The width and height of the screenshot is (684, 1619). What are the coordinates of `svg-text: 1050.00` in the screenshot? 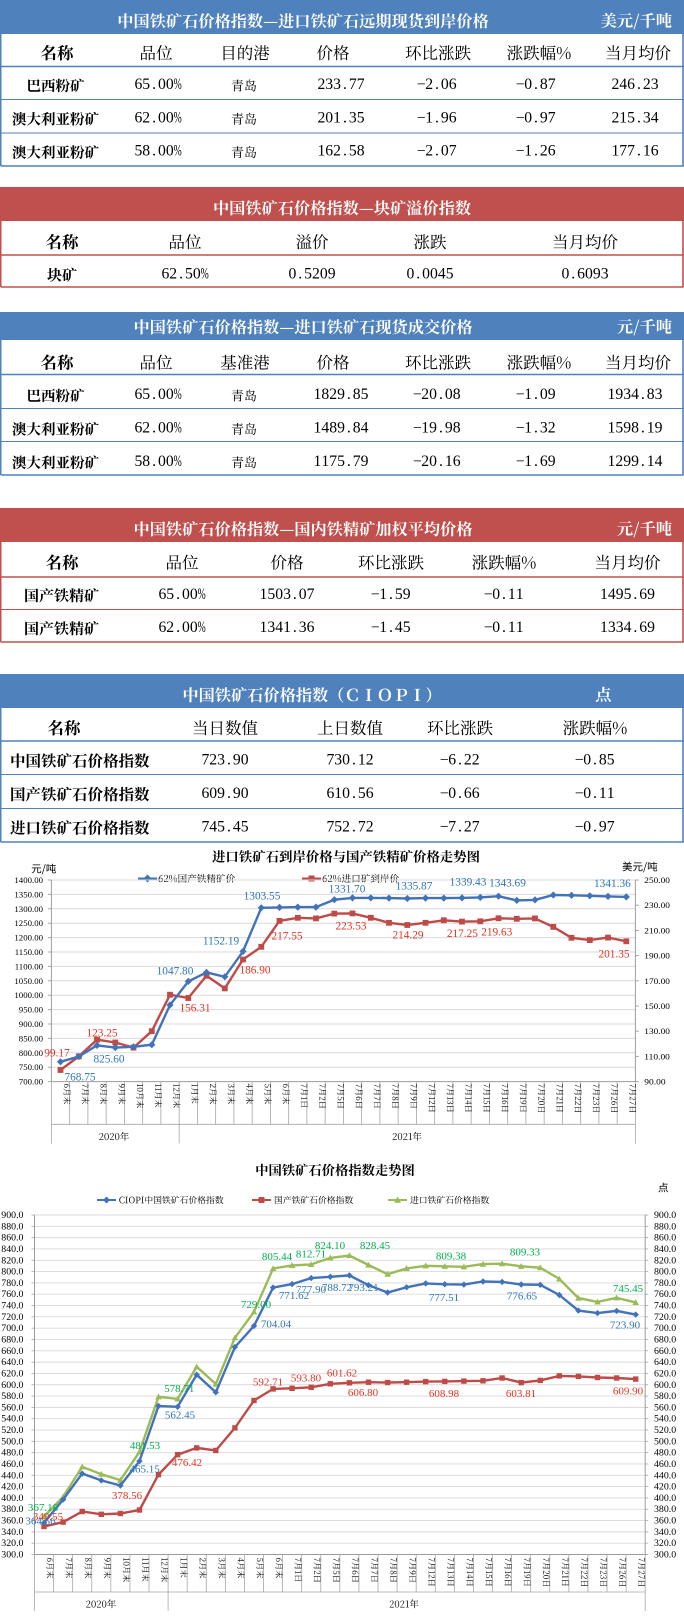 It's located at (28, 981).